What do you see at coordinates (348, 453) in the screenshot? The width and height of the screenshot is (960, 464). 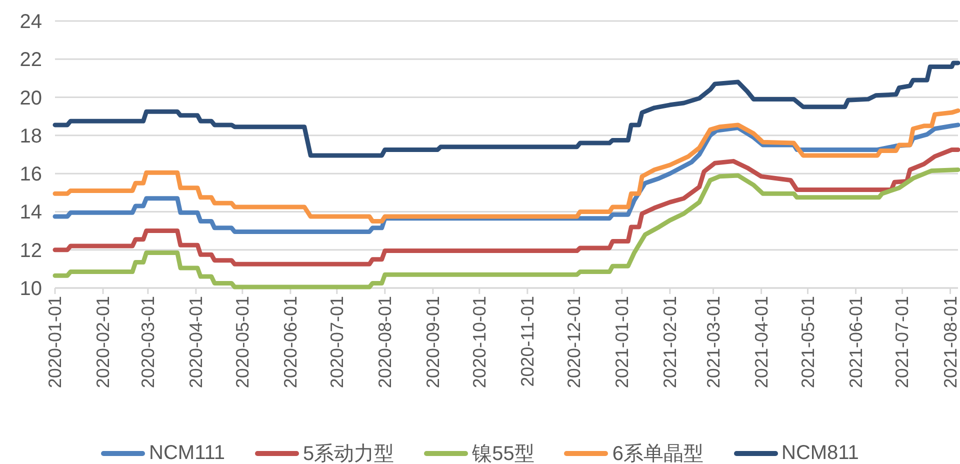 I see `legend-label: 5系动力型` at bounding box center [348, 453].